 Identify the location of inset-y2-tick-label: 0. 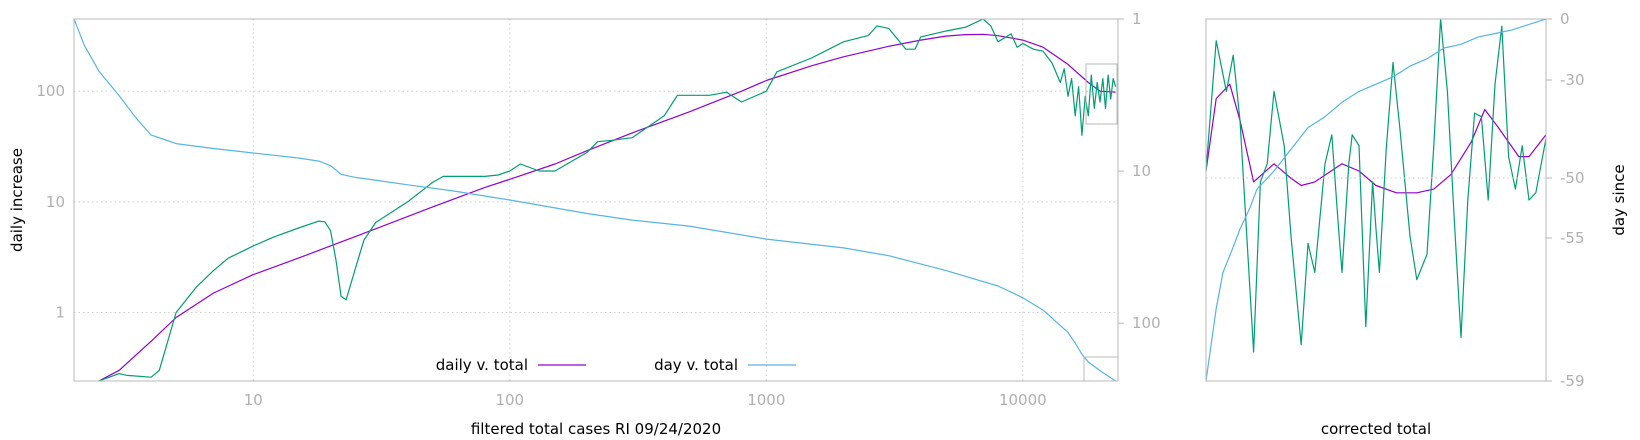
(1565, 19).